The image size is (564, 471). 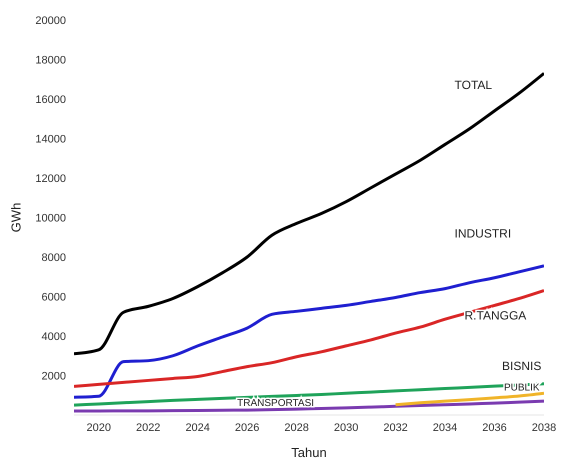 I want to click on x-tick-label: 2030, so click(x=346, y=428).